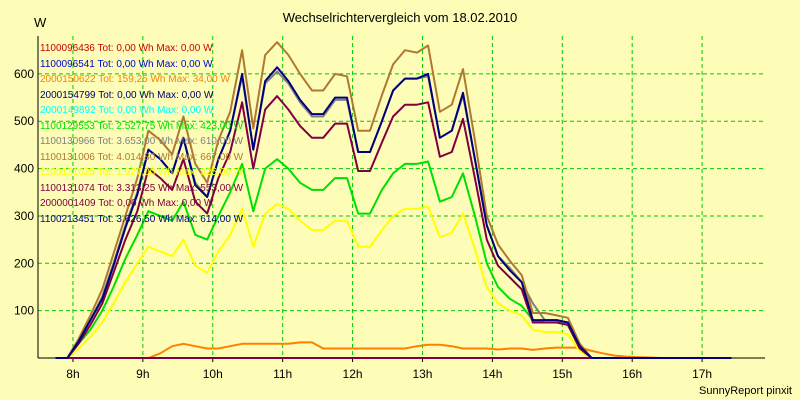 This screenshot has width=800, height=400. Describe the element at coordinates (24, 216) in the screenshot. I see `y-tick-label: 300` at that location.